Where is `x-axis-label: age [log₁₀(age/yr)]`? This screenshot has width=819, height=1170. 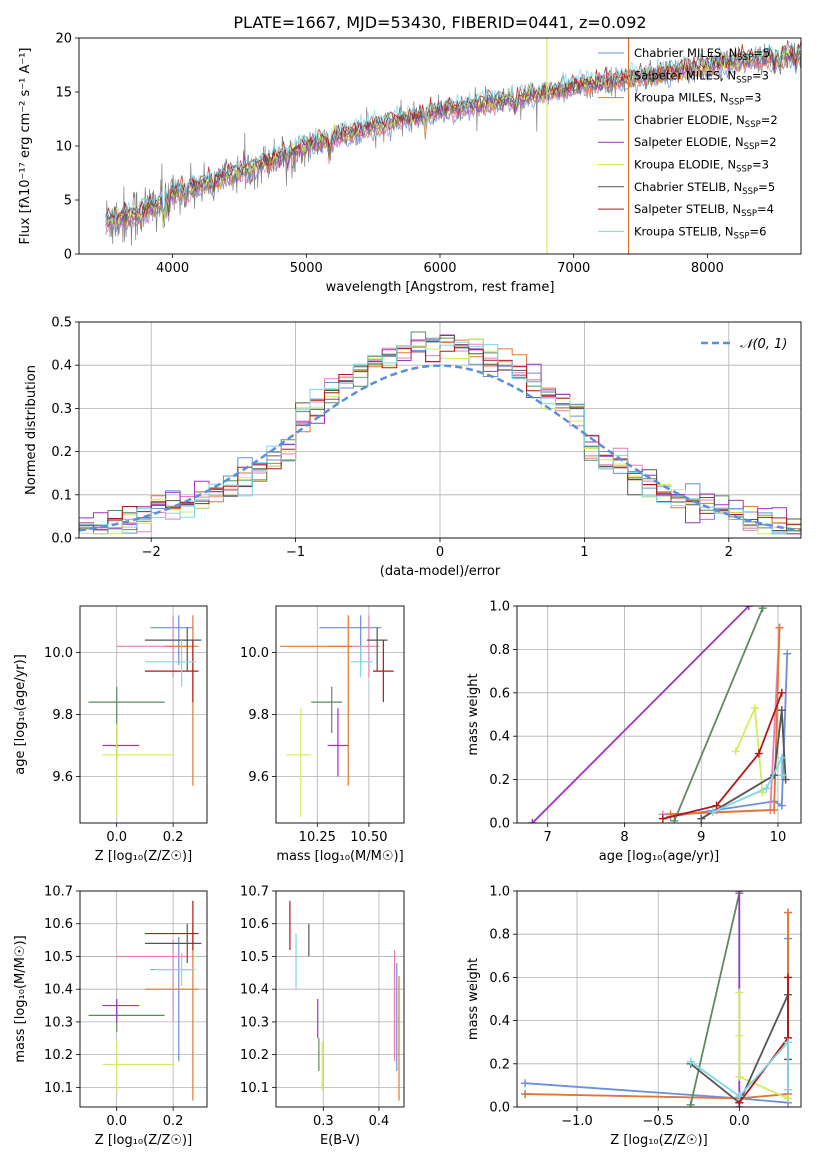
x-axis-label: age [log₁₀(age/yr)] is located at coordinates (659, 856).